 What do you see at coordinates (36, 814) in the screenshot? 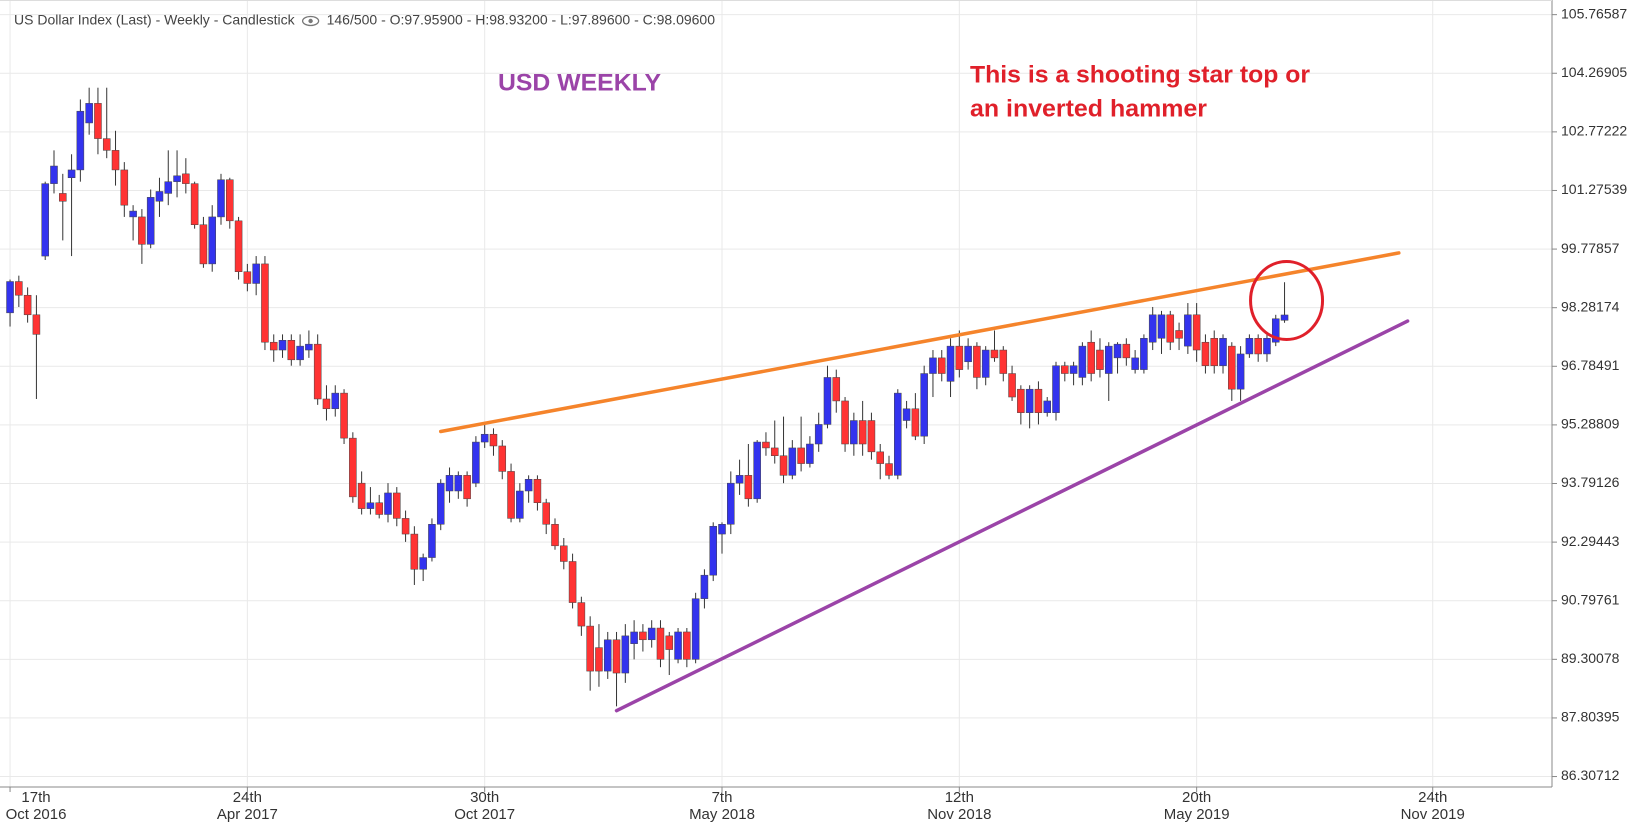
I see `x-tick-label: Oct 2016` at bounding box center [36, 814].